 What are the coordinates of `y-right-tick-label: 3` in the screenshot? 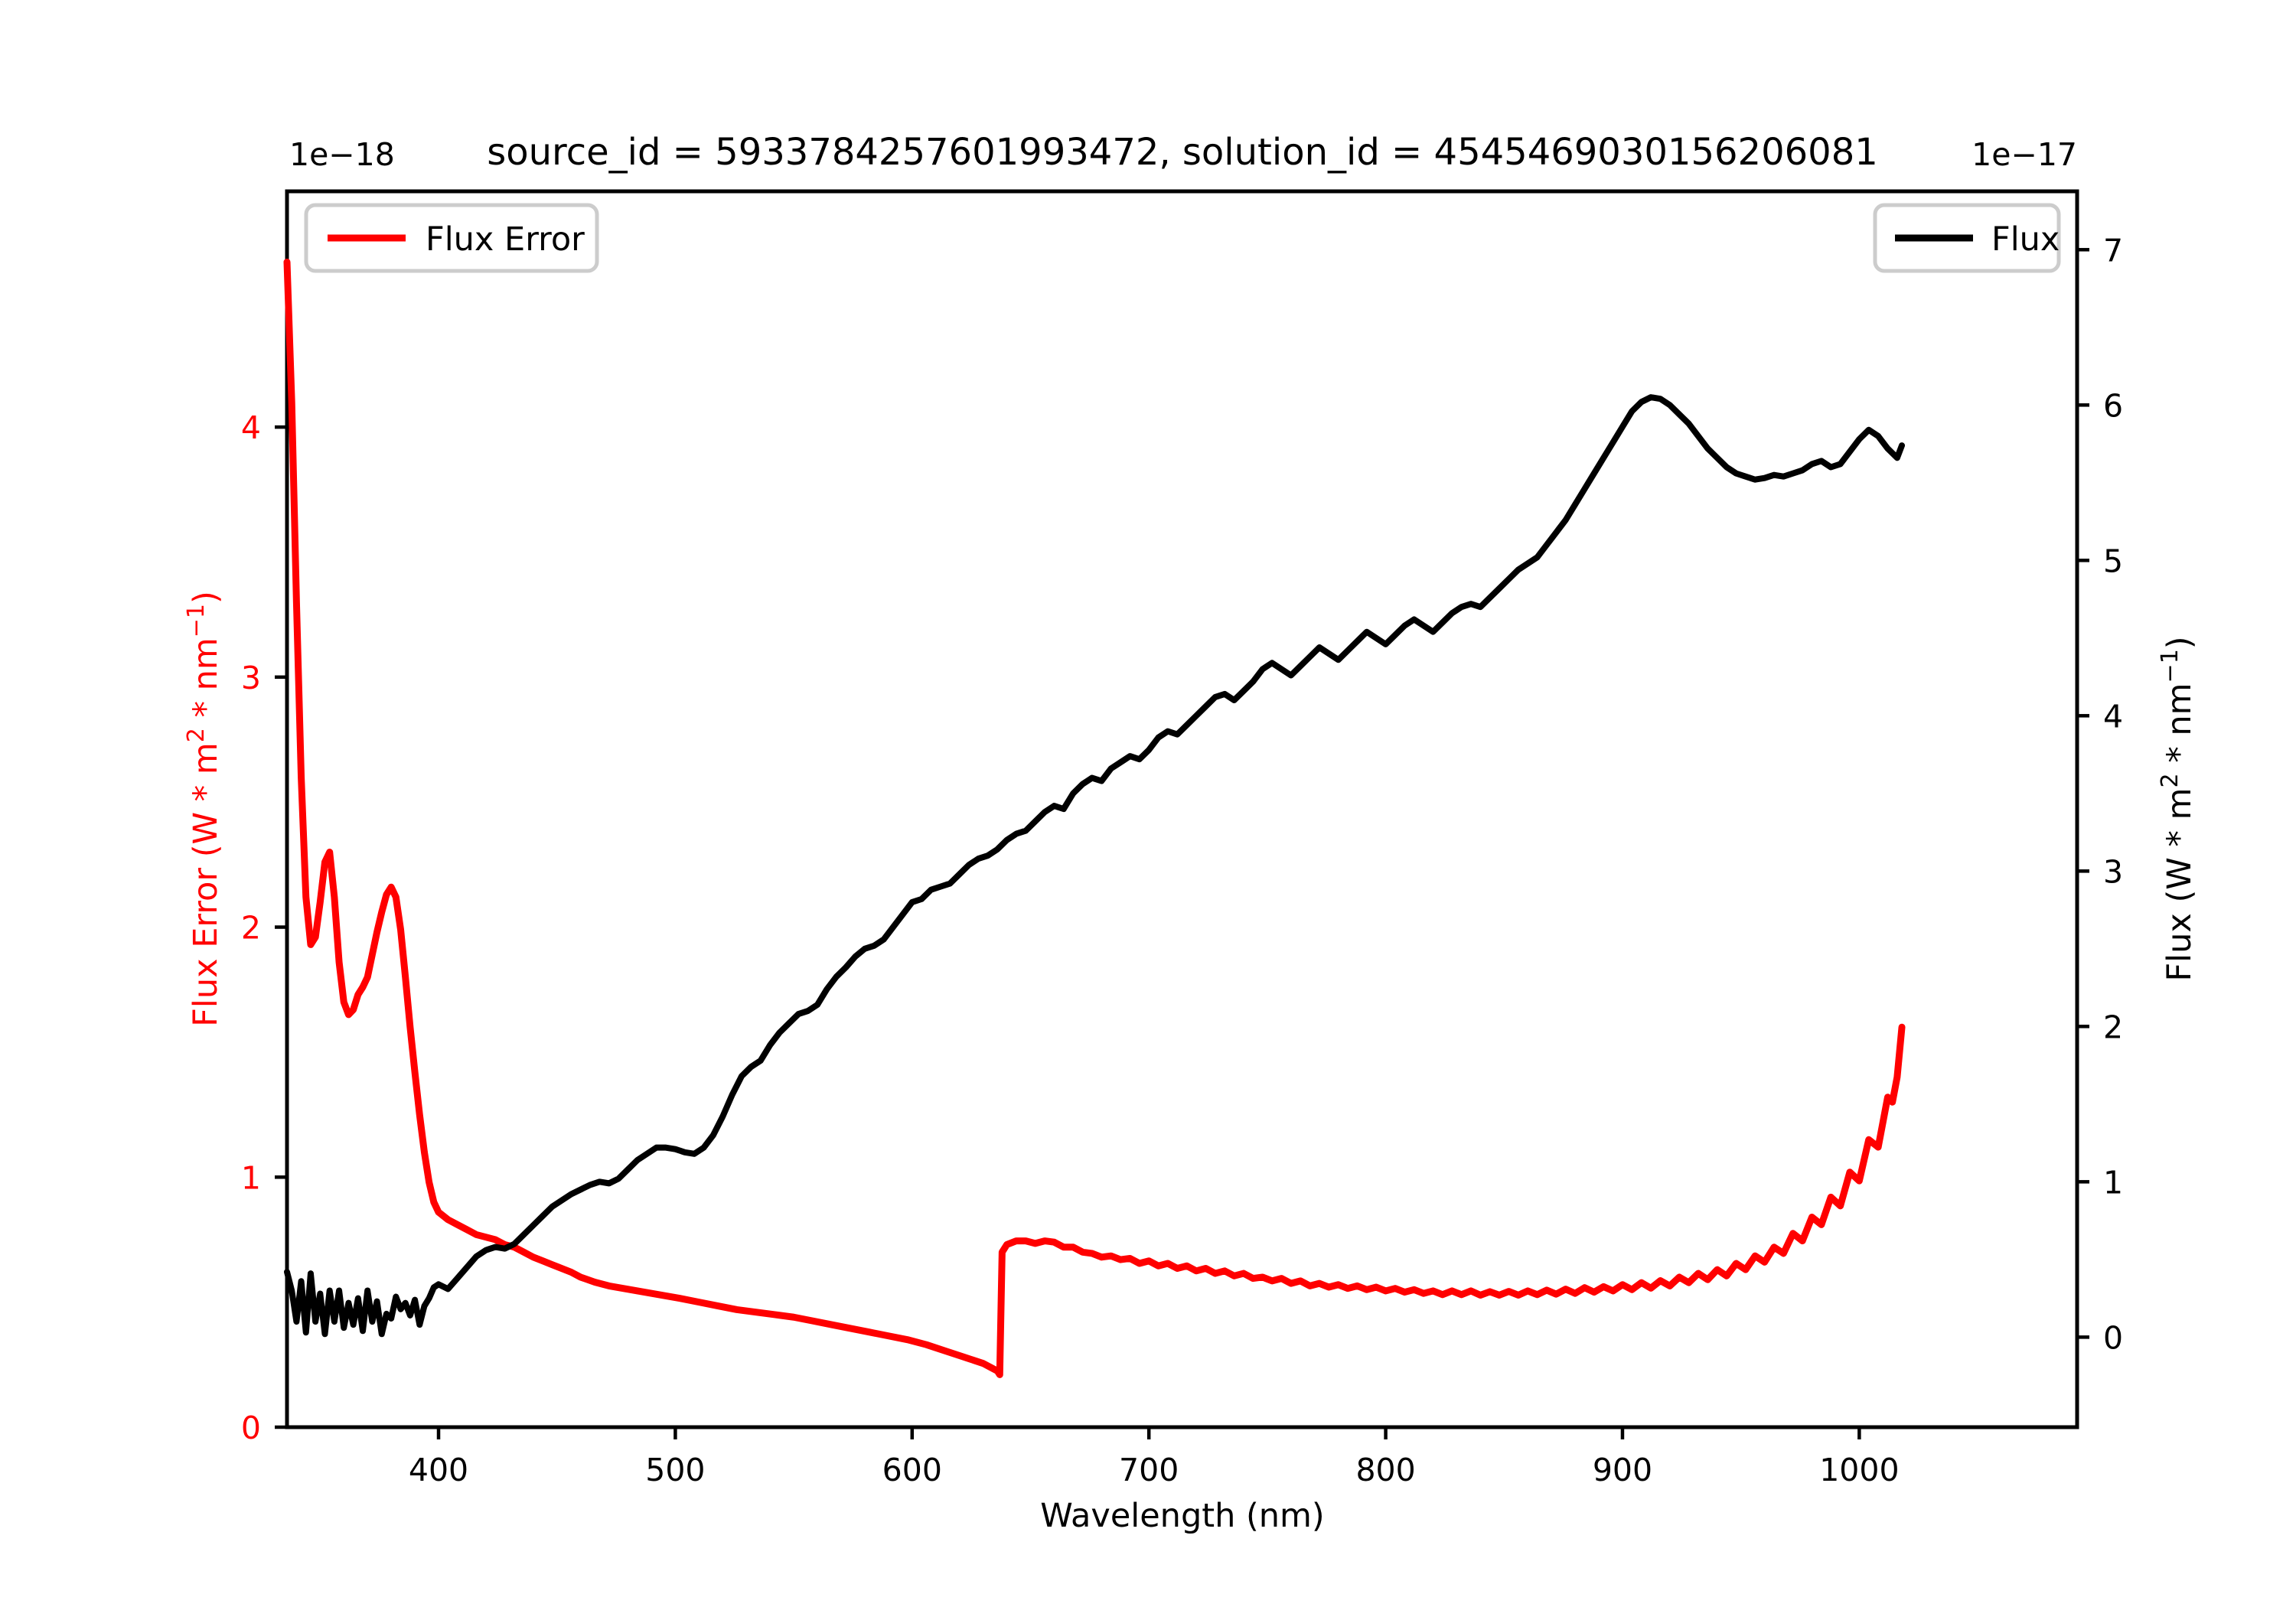 It's located at (2113, 872).